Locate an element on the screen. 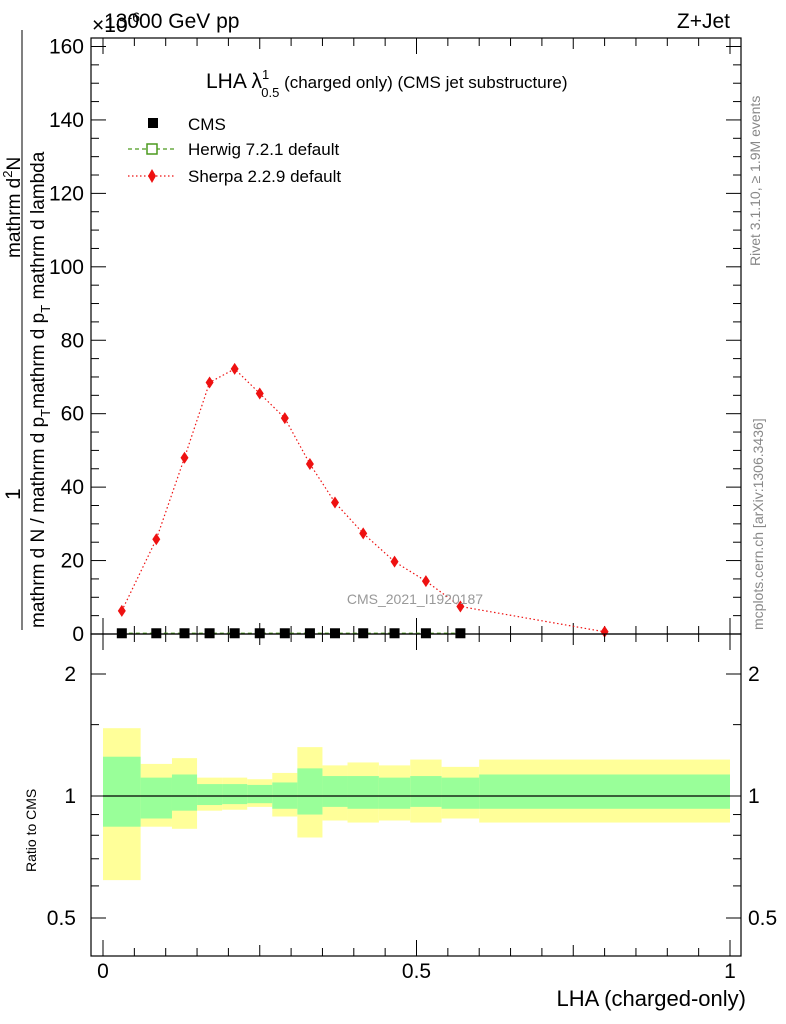 The width and height of the screenshot is (786, 1024). main-ytick-label: 40 is located at coordinates (72, 487).